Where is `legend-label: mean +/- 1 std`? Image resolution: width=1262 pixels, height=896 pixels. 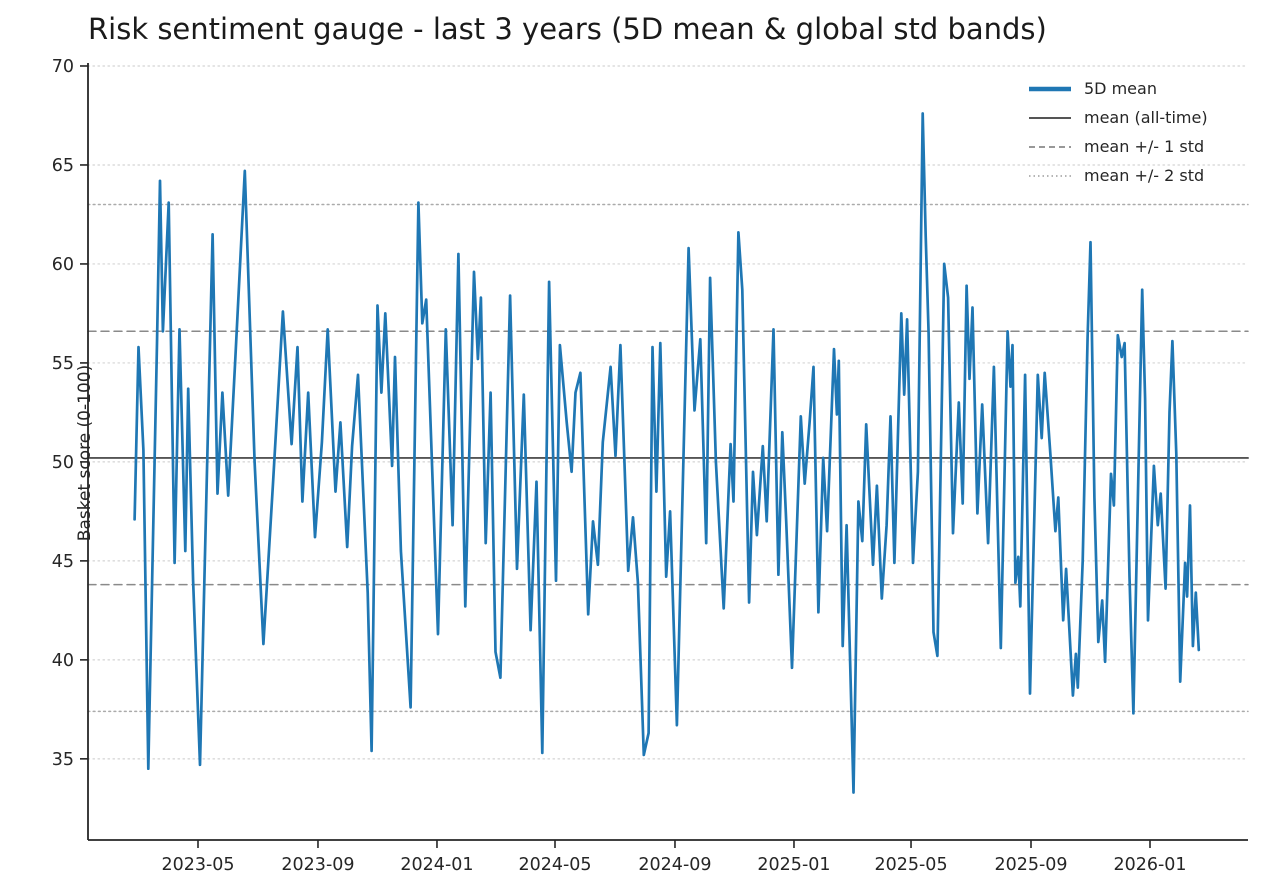 legend-label: mean +/- 1 std is located at coordinates (1144, 146).